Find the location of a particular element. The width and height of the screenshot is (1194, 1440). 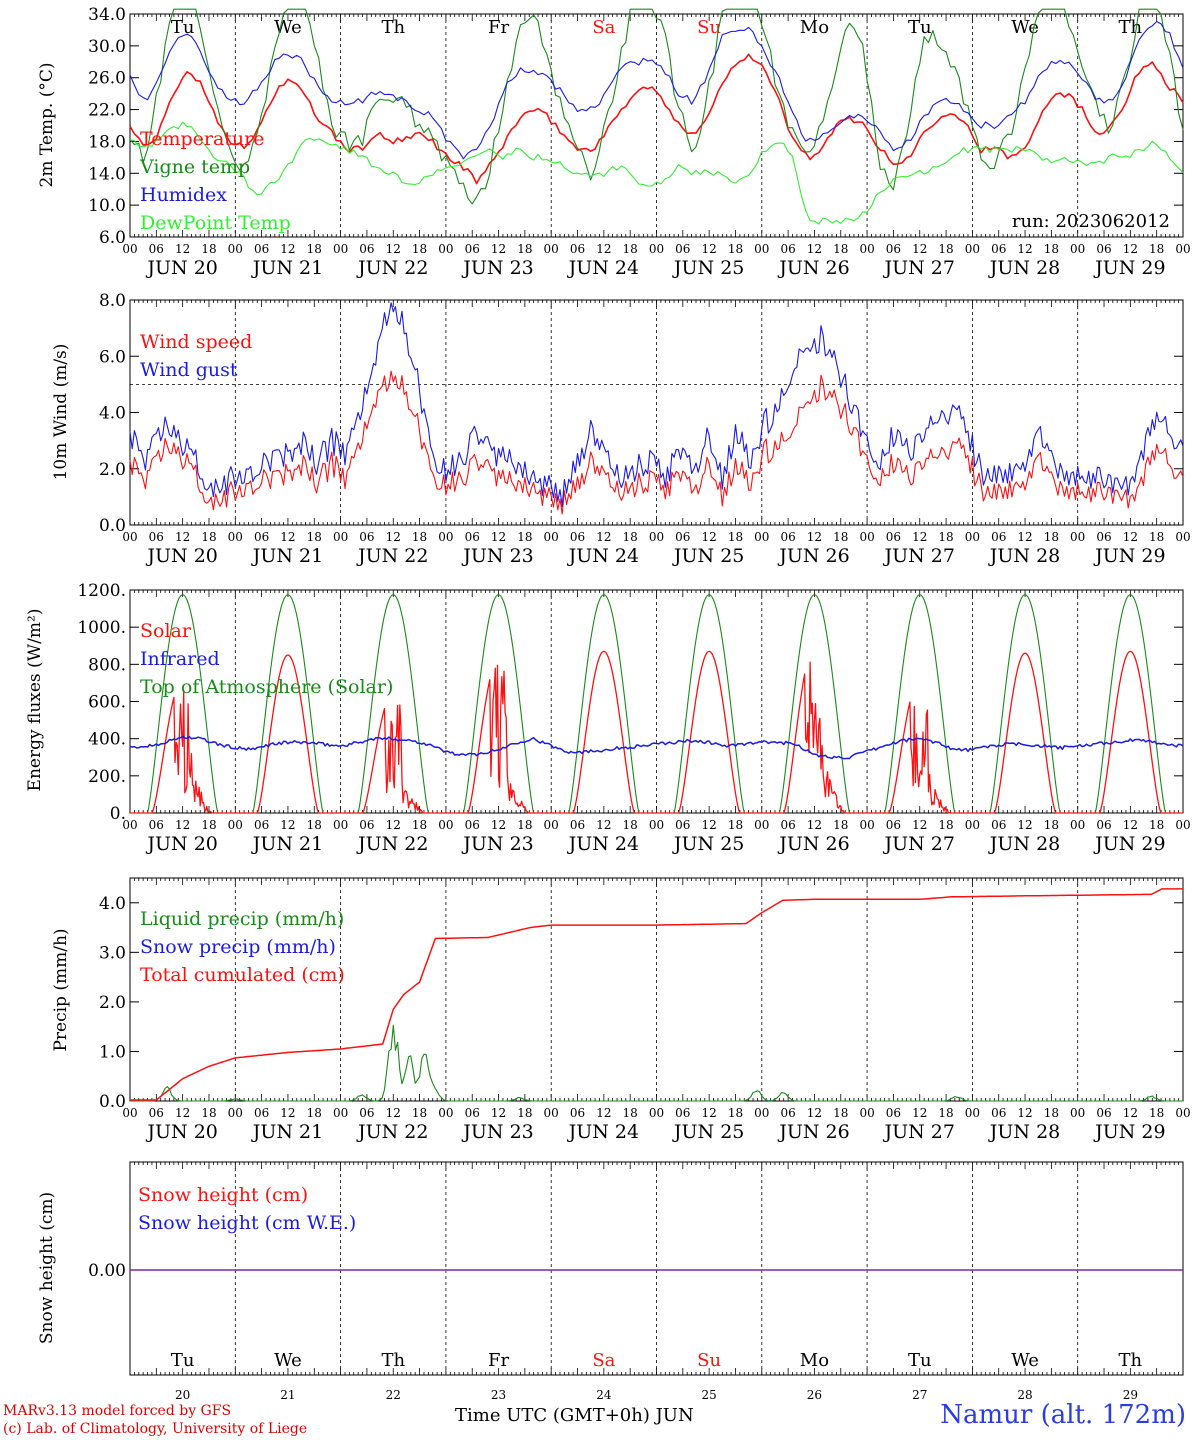

weekday-label: Fr is located at coordinates (498, 1360).